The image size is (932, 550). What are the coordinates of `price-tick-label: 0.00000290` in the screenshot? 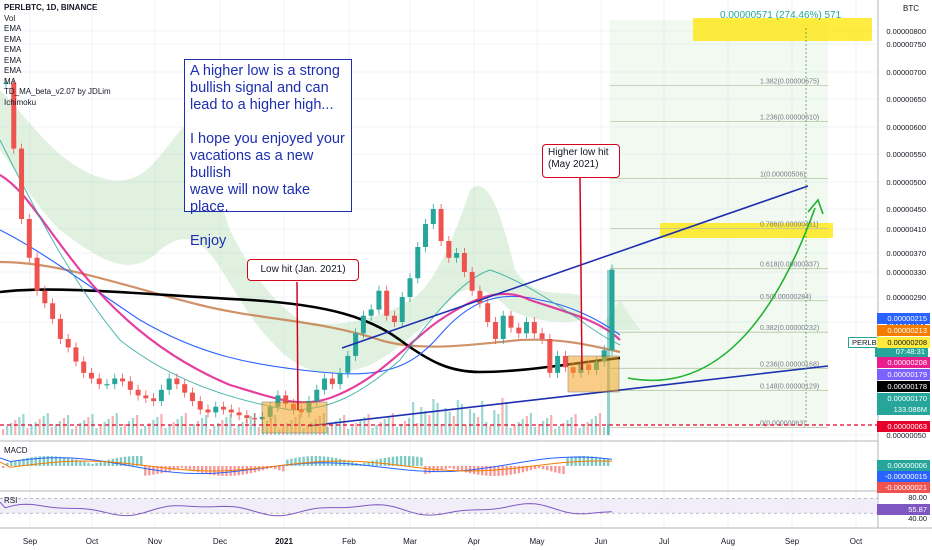 It's located at (906, 297).